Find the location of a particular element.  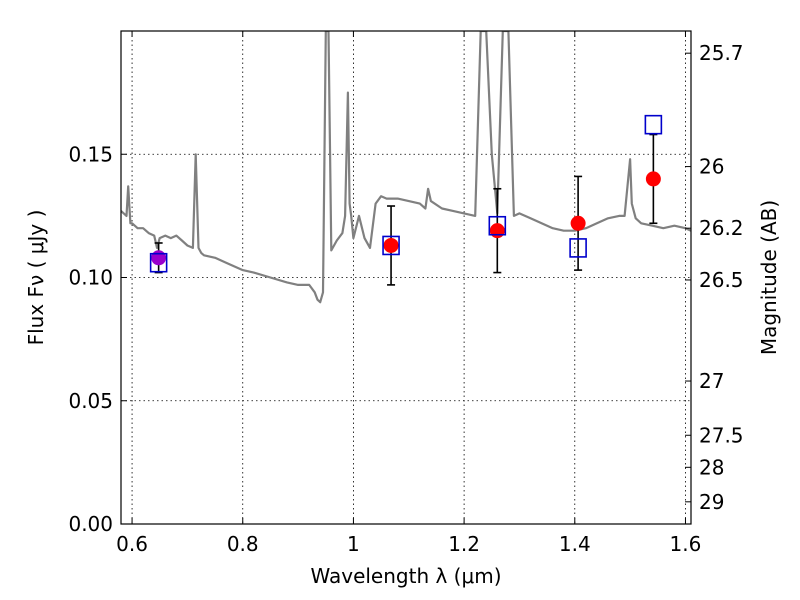

y2-tick-label: 26 is located at coordinates (711, 167).